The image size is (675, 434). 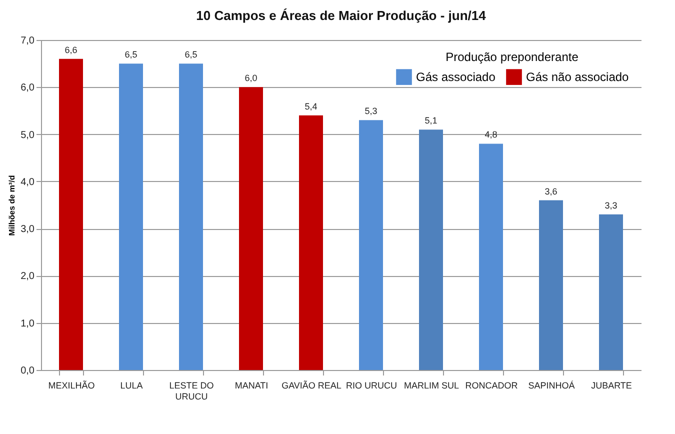 What do you see at coordinates (12, 205) in the screenshot?
I see `y-axis-title: Milhões de m³/d` at bounding box center [12, 205].